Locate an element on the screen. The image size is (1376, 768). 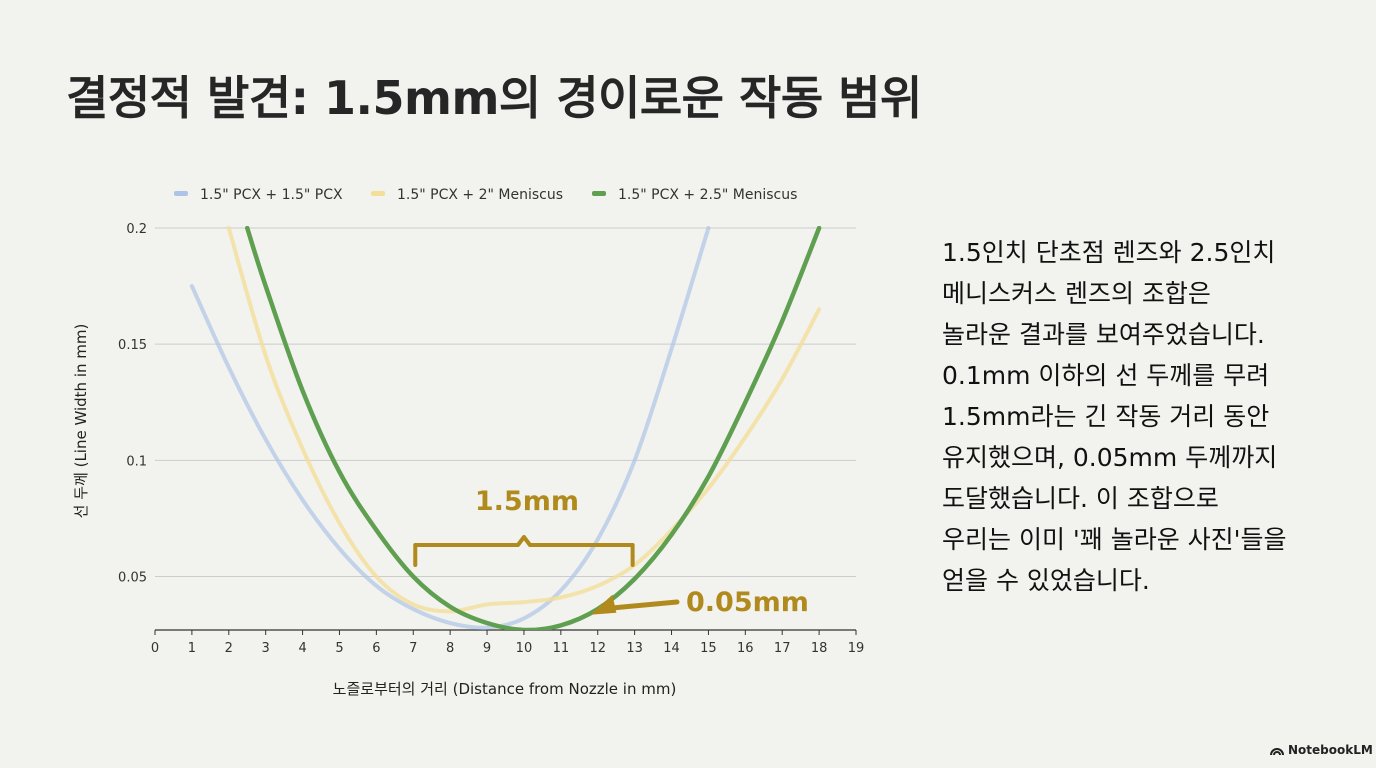
min-arrow-shaft is located at coordinates (640, 605).